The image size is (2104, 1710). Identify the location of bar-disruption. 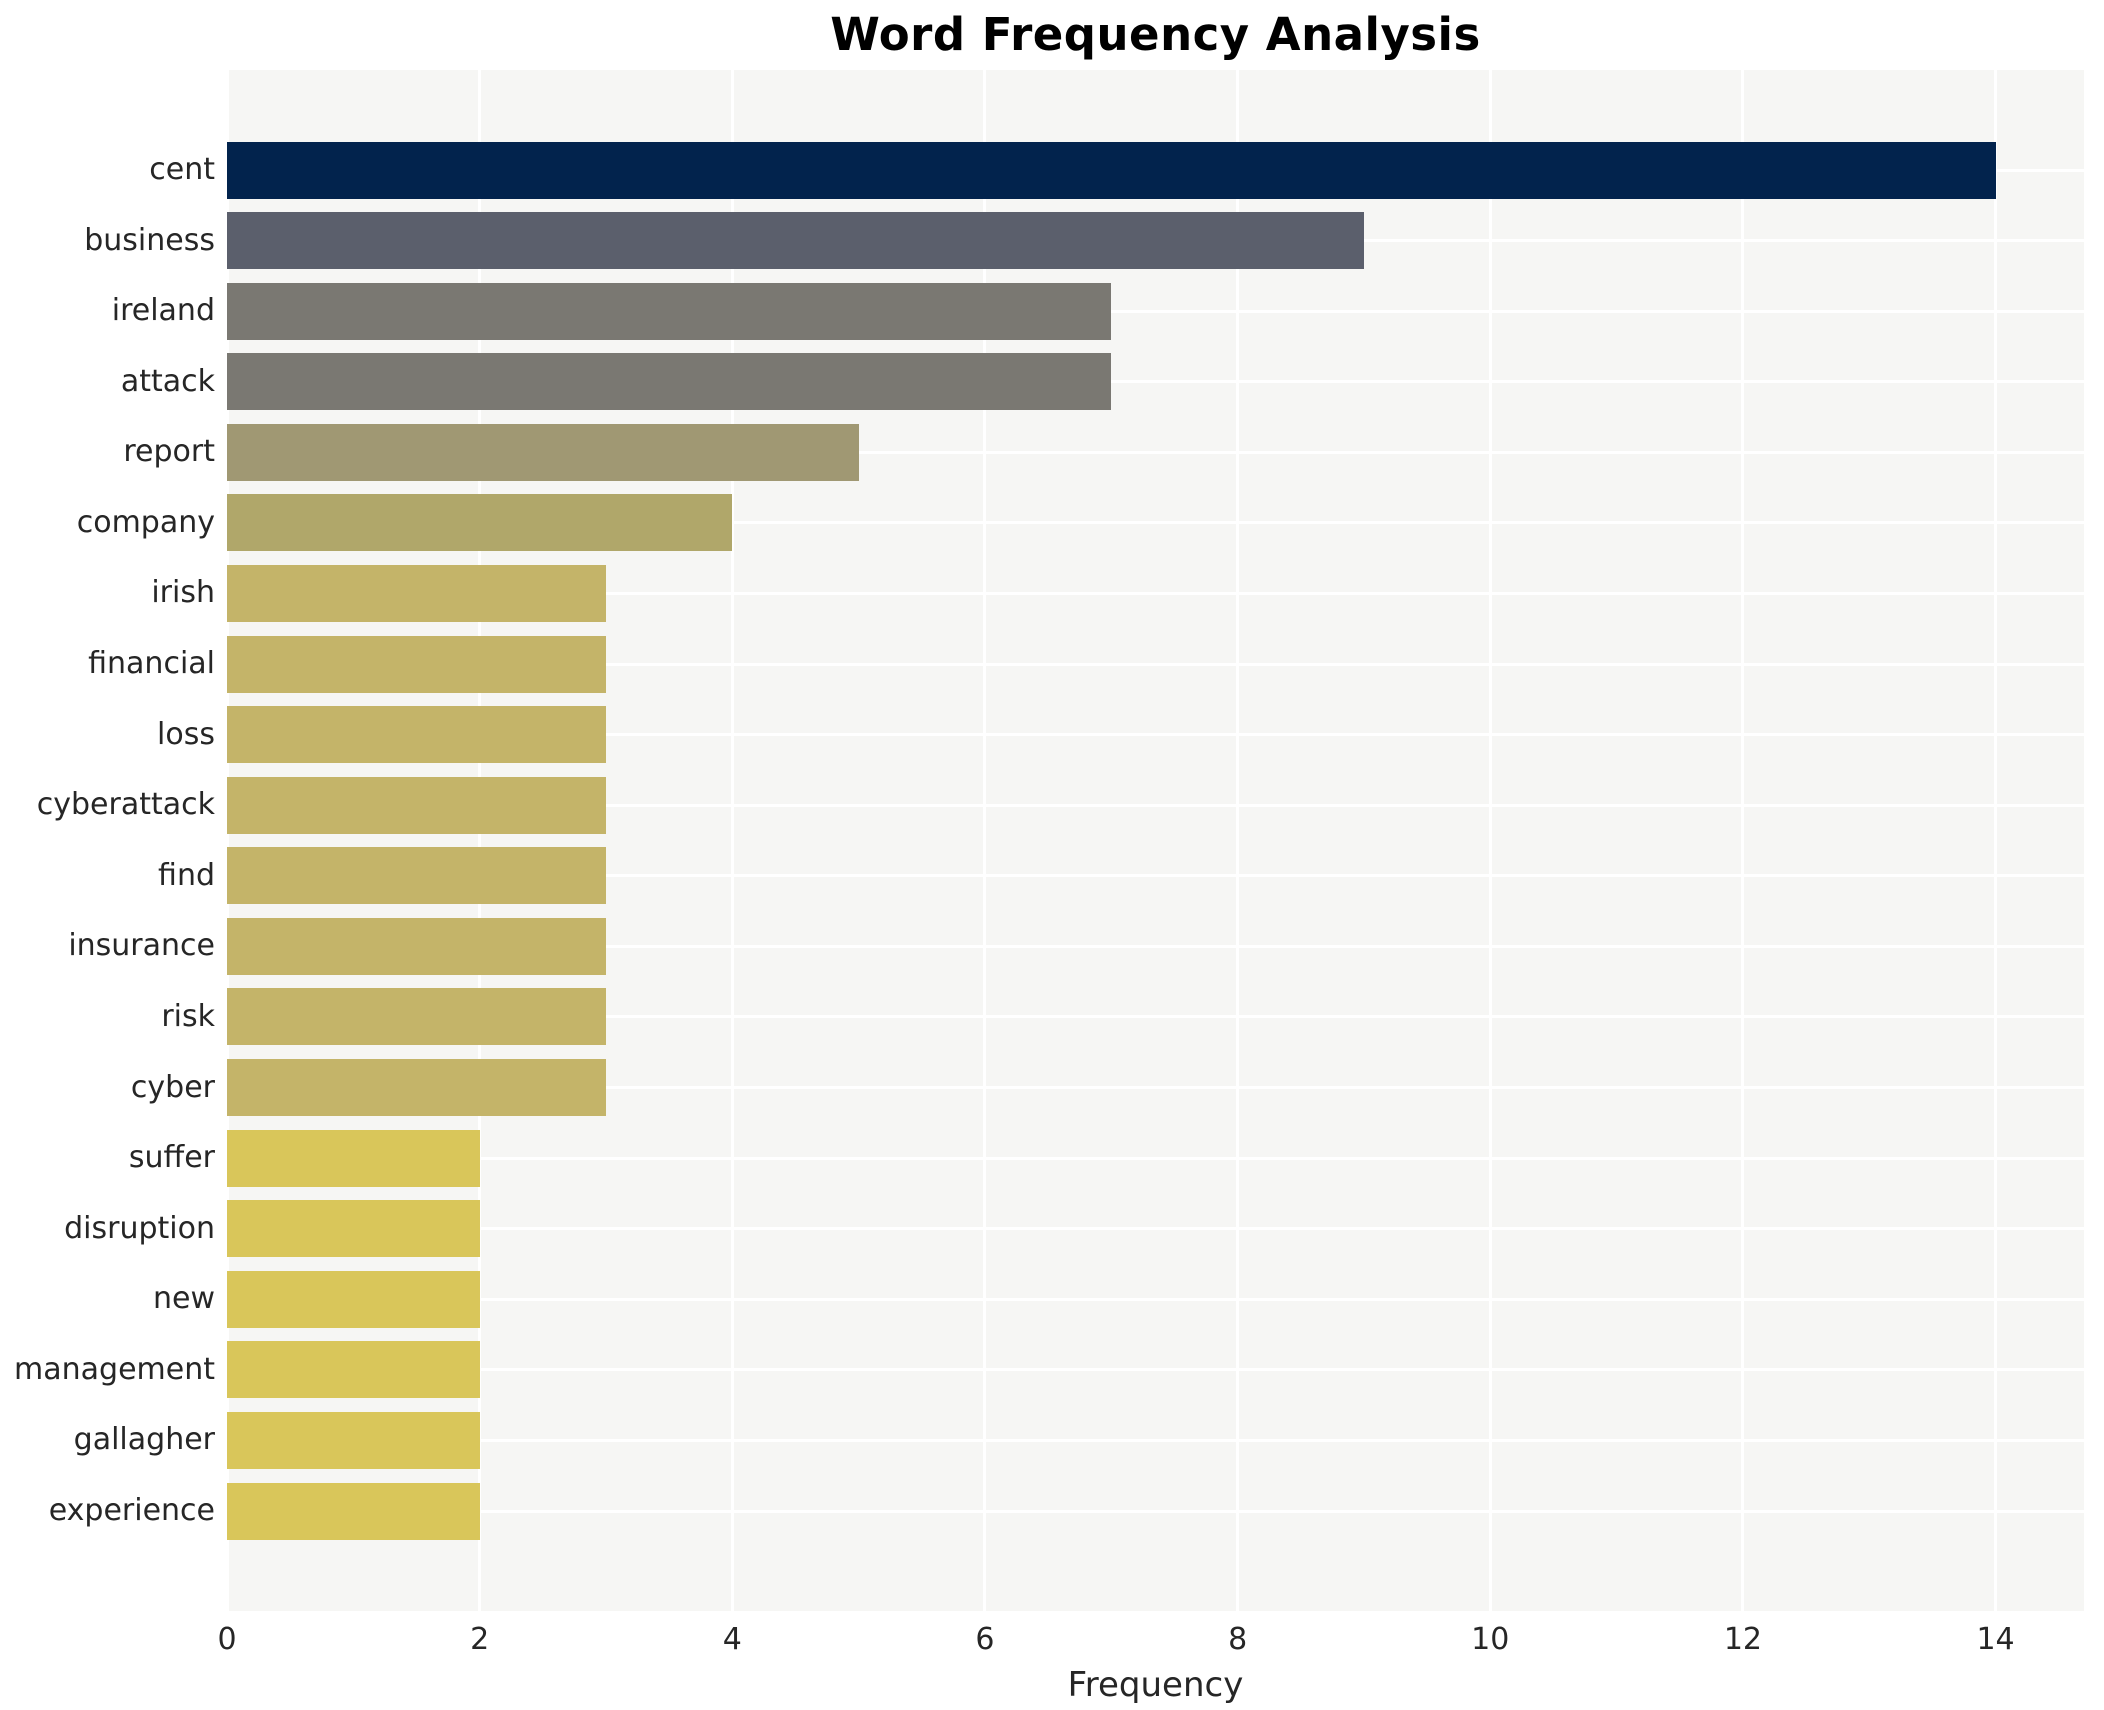
(353, 1229).